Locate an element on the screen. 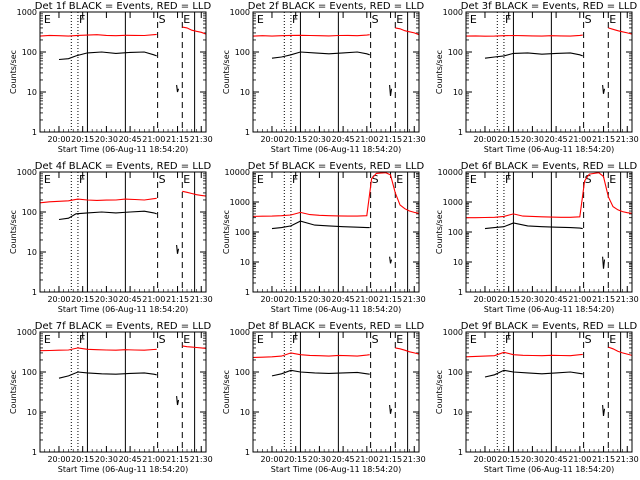 The height and width of the screenshot is (480, 640). y-axis-label: Counts/sec is located at coordinates (226, 392).